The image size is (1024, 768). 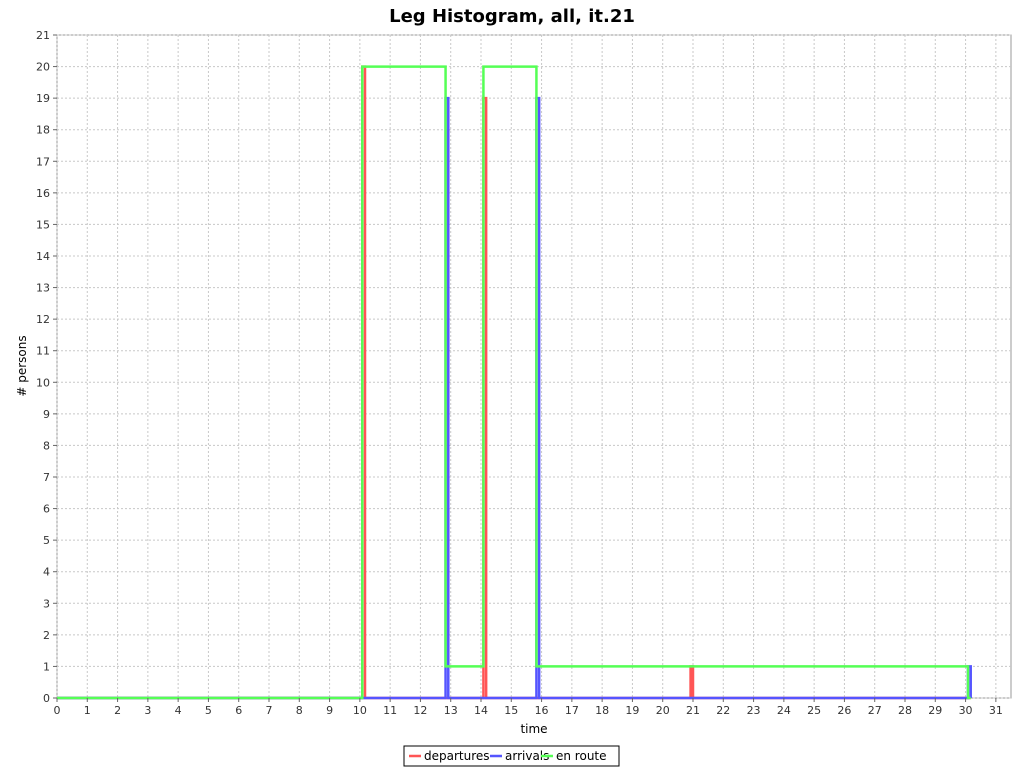 I want to click on legend-label-en-route: en route, so click(x=581, y=756).